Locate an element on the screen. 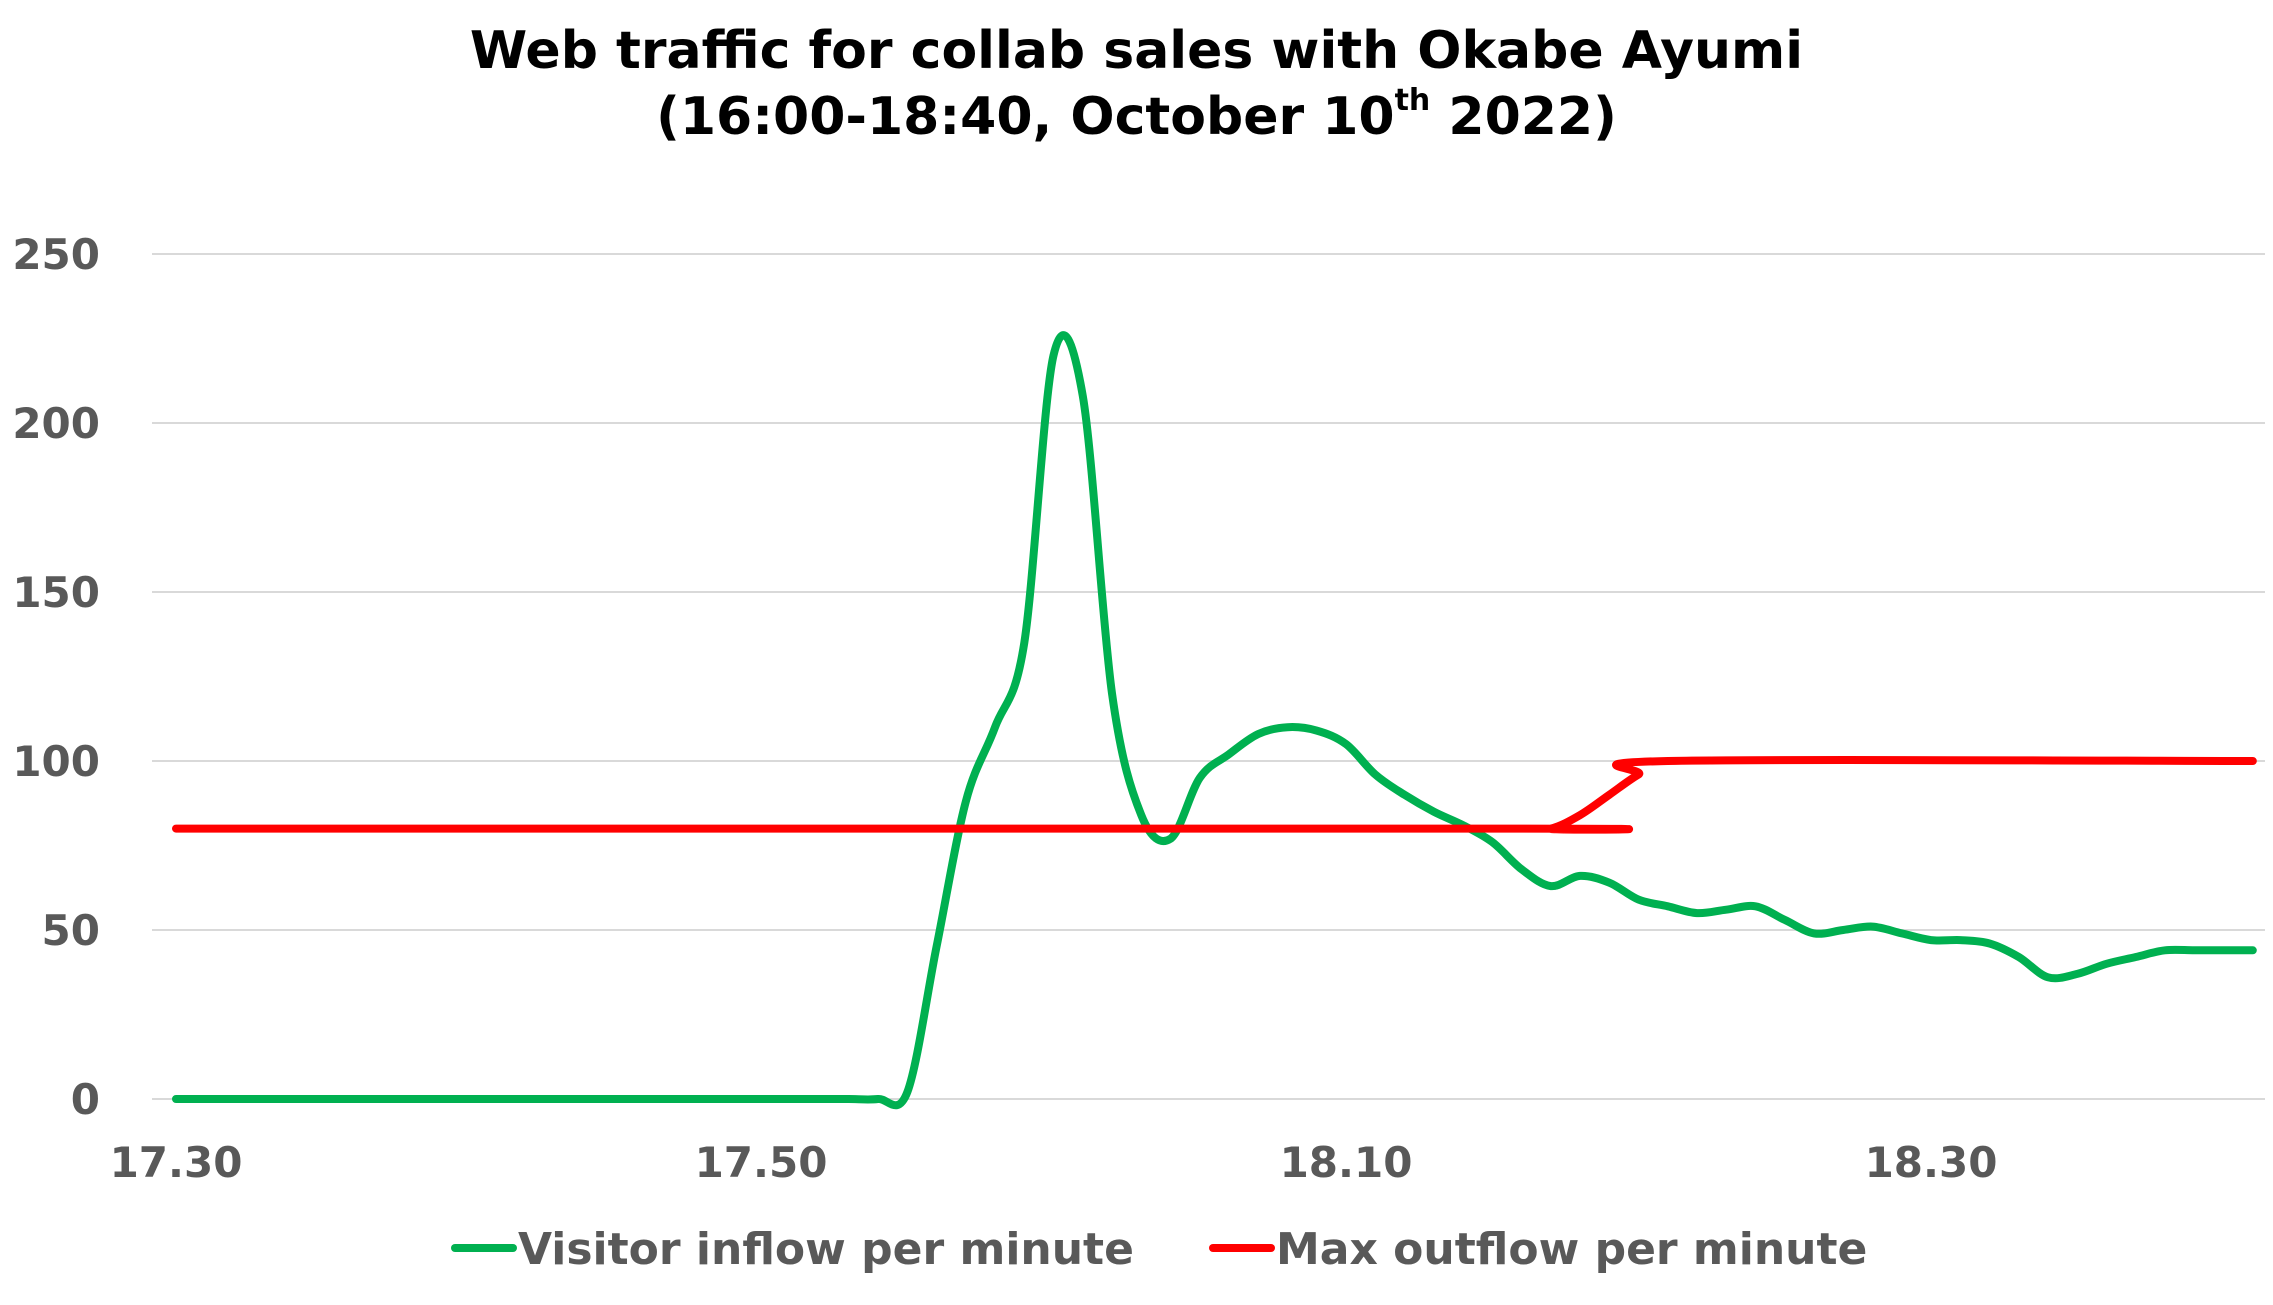  legend-label: Max outflow per minute is located at coordinates (1571, 1249).